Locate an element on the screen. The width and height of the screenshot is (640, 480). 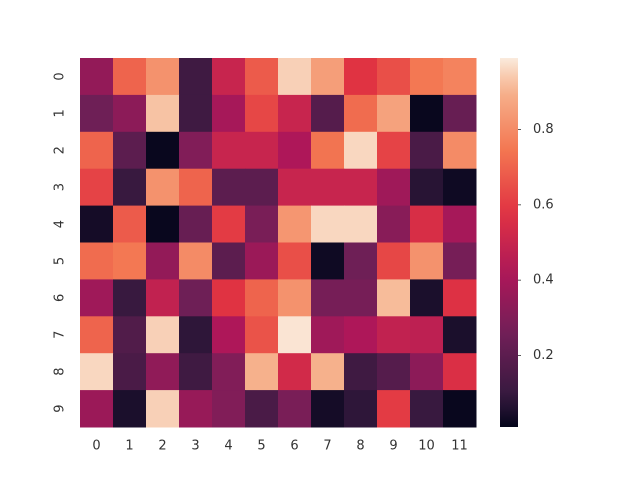
x-tick-label: 0 is located at coordinates (96, 446).